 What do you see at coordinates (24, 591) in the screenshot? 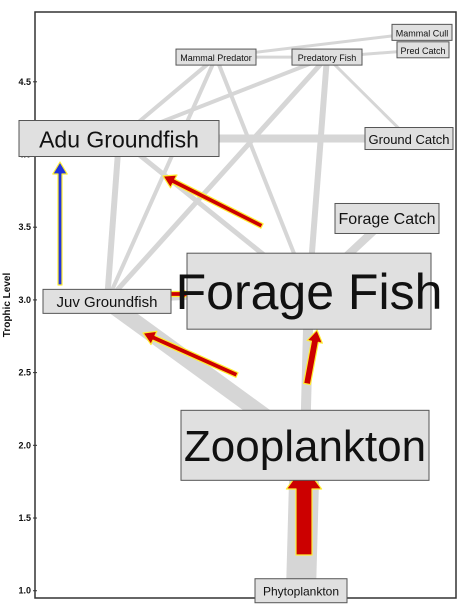
I see `y-tick-label: 1.0` at bounding box center [24, 591].